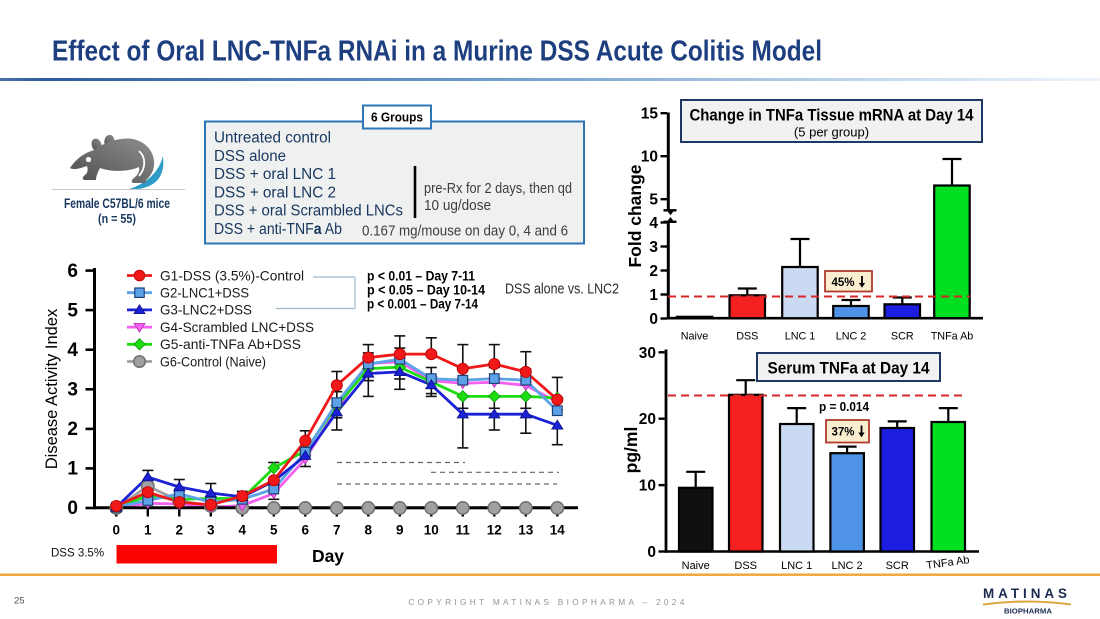 Image resolution: width=1100 pixels, height=619 pixels. What do you see at coordinates (494, 530) in the screenshot?
I see `svg-text: 12` at bounding box center [494, 530].